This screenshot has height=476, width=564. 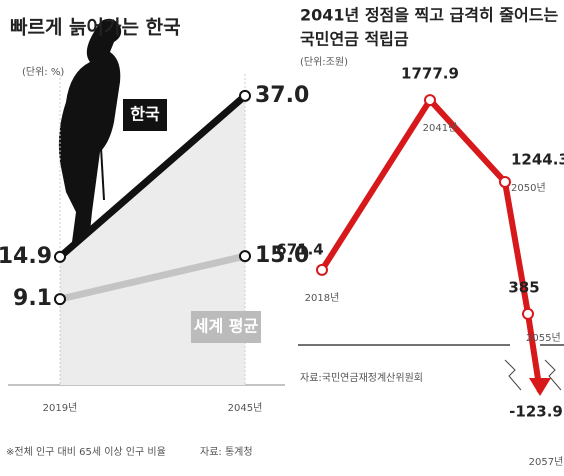 What do you see at coordinates (429, 15) in the screenshot?
I see `chart-title: 2041년 정점을 찍고 급격히 줄어드는` at bounding box center [429, 15].